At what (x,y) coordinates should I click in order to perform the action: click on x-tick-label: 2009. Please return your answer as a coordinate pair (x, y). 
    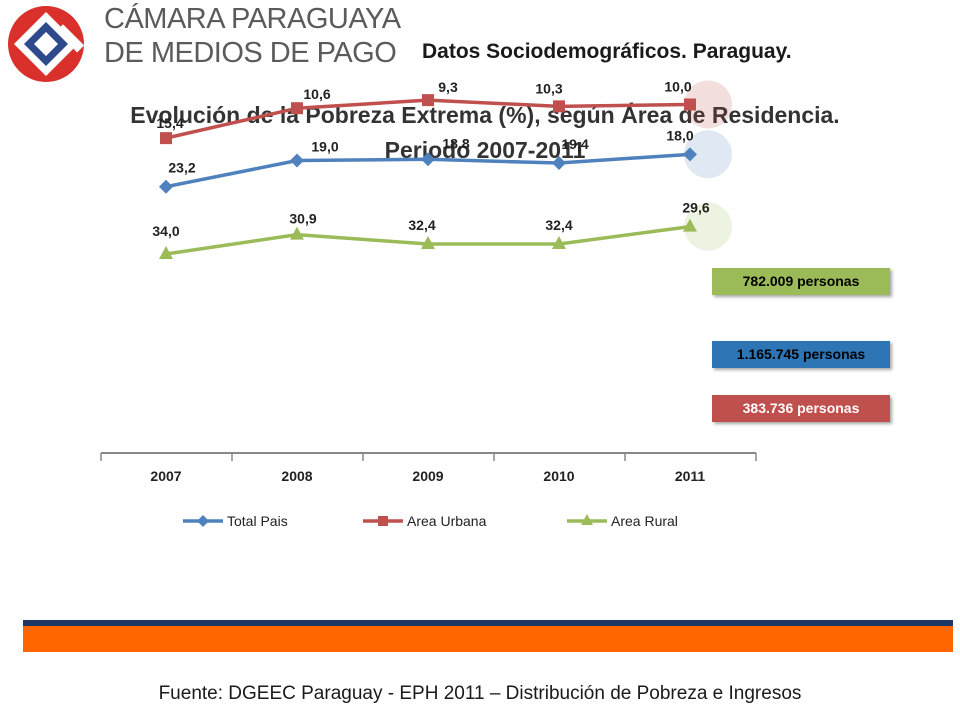
    Looking at the image, I should click on (427, 476).